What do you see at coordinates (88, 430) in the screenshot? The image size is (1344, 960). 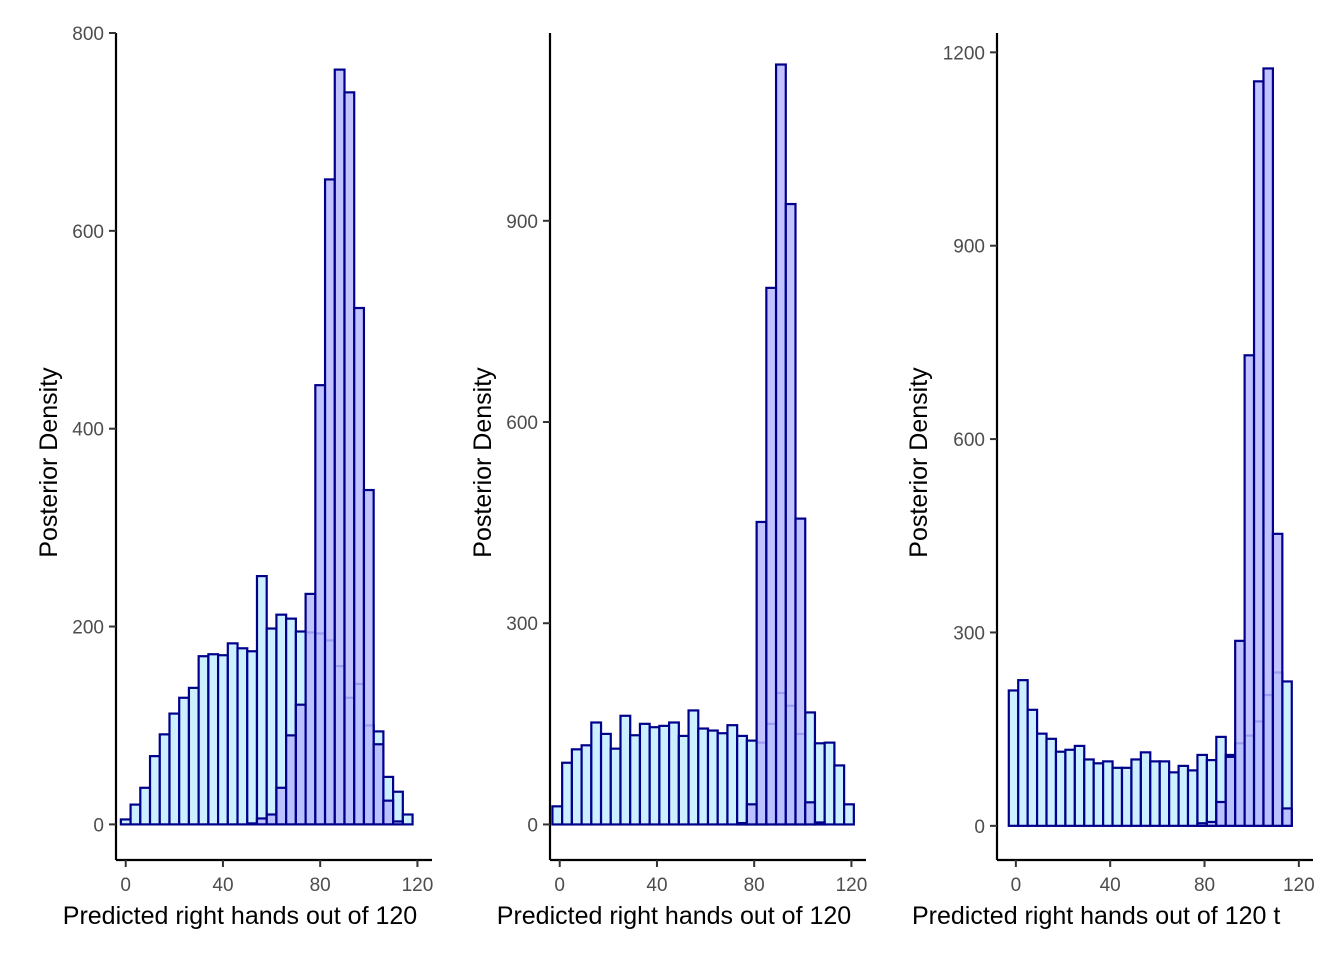 I see `y-tick-label: 400` at bounding box center [88, 430].